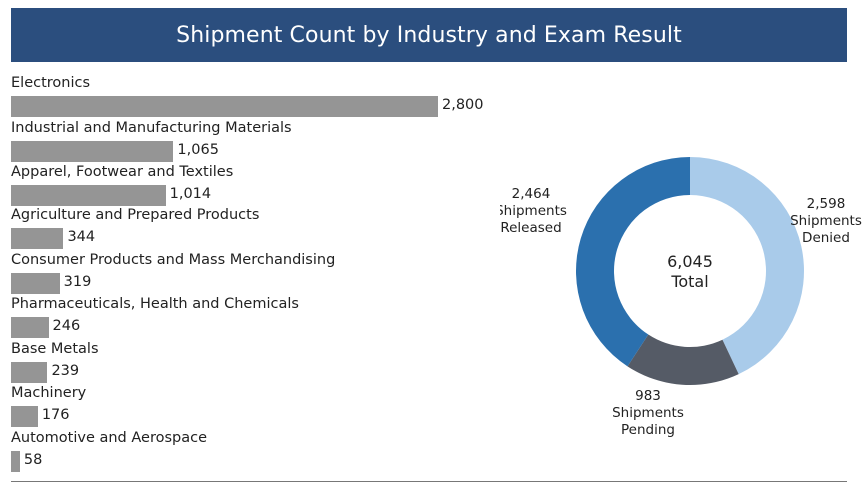 The width and height of the screenshot is (866, 483). I want to click on bar-category-label: Base Metals, so click(55, 349).